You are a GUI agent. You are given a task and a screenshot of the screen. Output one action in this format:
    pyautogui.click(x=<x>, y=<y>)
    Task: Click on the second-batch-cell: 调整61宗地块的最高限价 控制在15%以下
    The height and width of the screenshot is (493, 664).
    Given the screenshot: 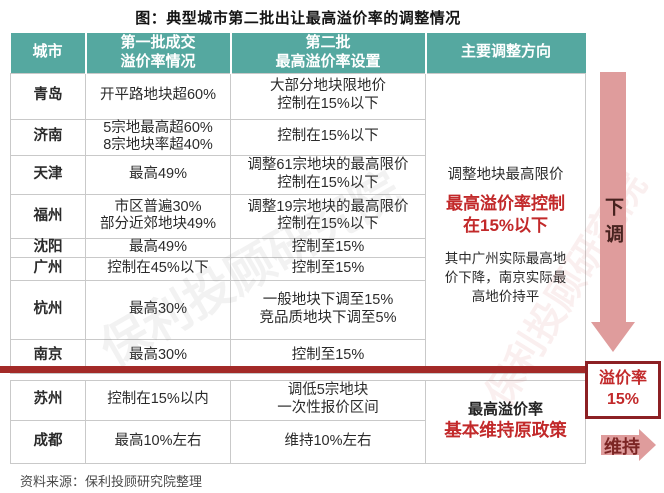 What is the action you would take?
    pyautogui.click(x=328, y=174)
    